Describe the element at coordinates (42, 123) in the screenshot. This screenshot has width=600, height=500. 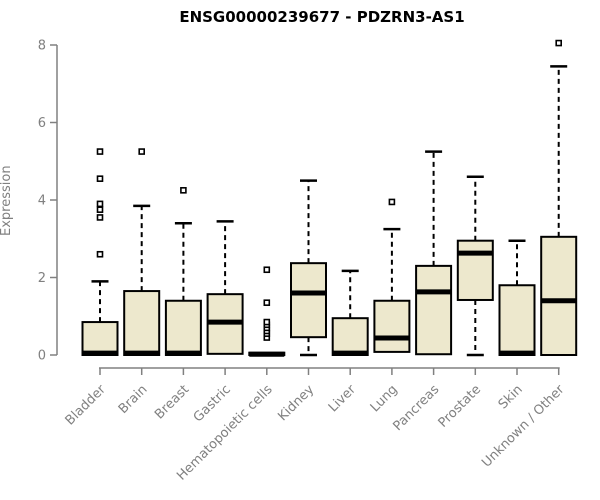
I see `y-tick-label: 6` at that location.